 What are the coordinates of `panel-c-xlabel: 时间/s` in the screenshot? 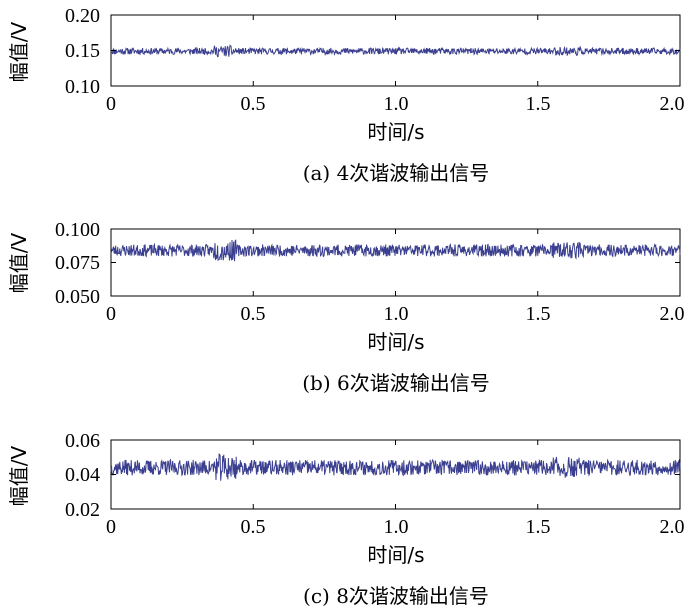 It's located at (395, 555).